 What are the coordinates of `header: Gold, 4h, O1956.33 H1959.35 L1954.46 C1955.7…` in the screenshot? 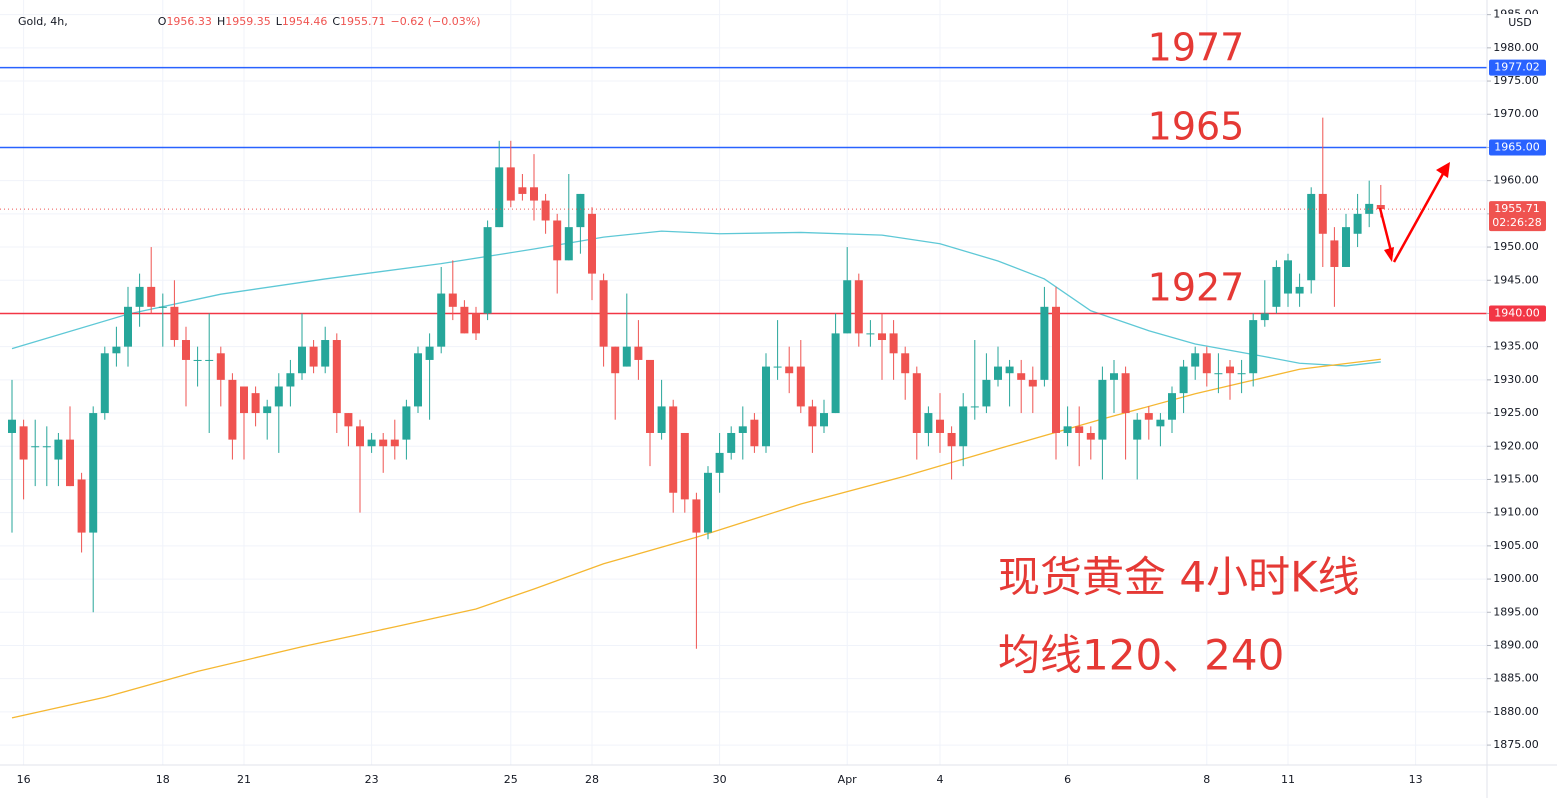 It's located at (249, 21).